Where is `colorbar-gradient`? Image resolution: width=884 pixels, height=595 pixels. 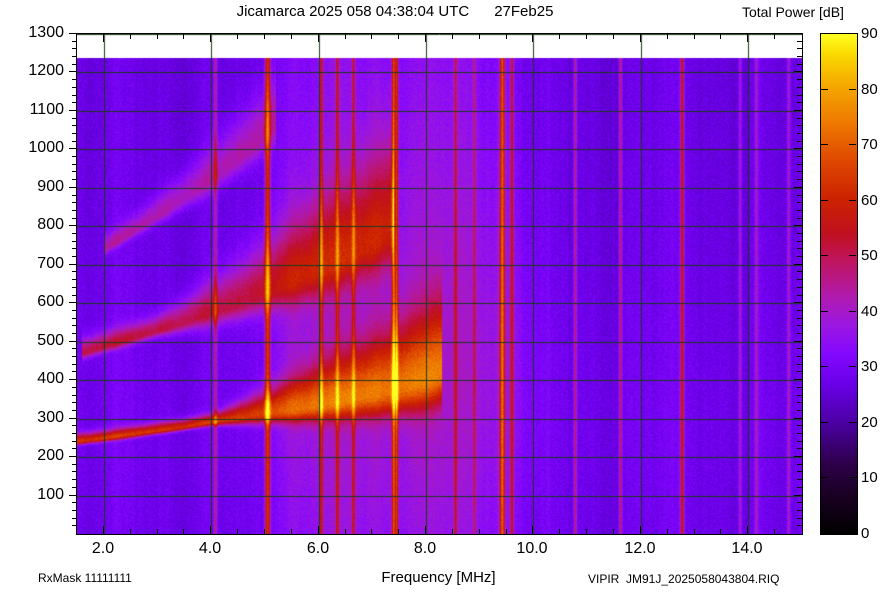
colorbar-gradient is located at coordinates (839, 284).